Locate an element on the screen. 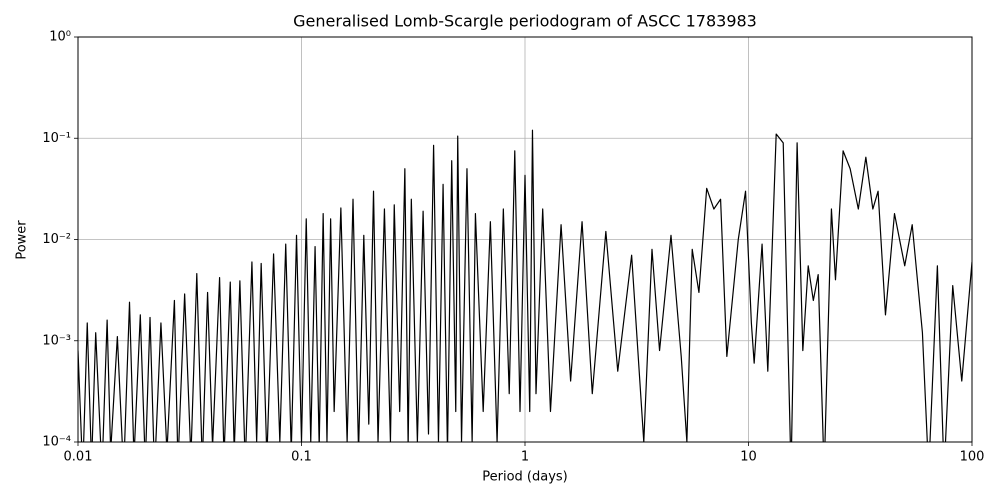 The height and width of the screenshot is (500, 1000). x-tick-label: 0.01 is located at coordinates (78, 457).